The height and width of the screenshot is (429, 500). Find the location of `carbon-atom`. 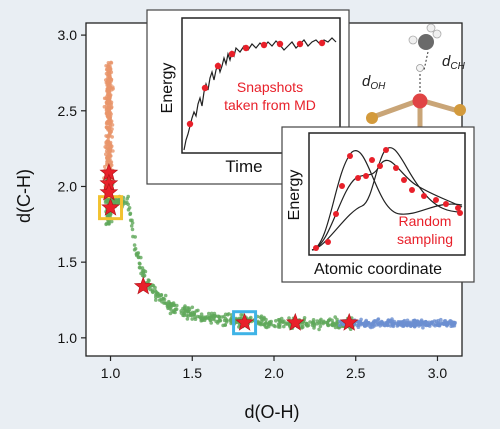

carbon-atom is located at coordinates (426, 42).